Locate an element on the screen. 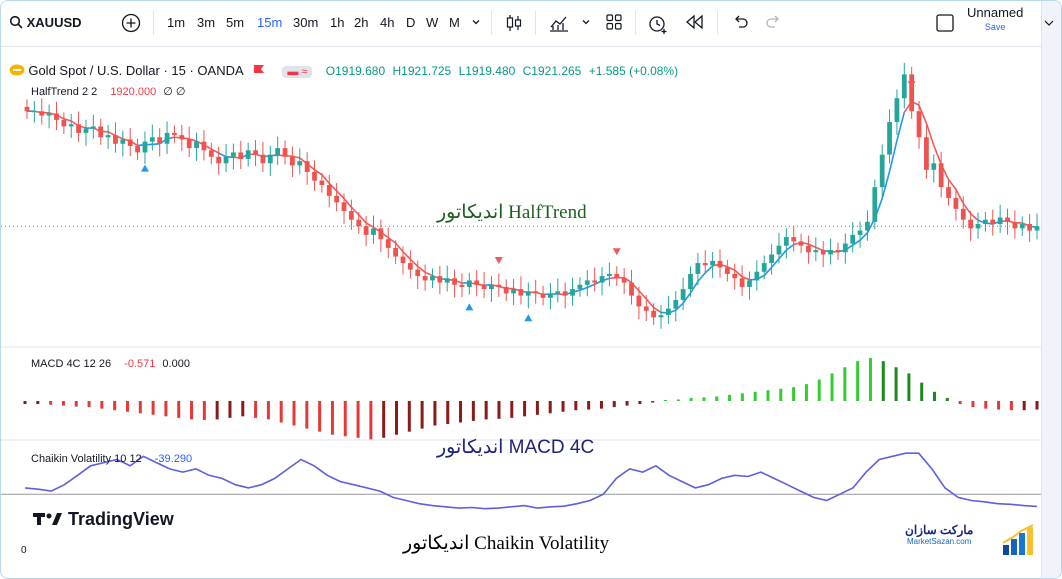 This screenshot has height=579, width=1062. tf-30m: 30m is located at coordinates (306, 22).